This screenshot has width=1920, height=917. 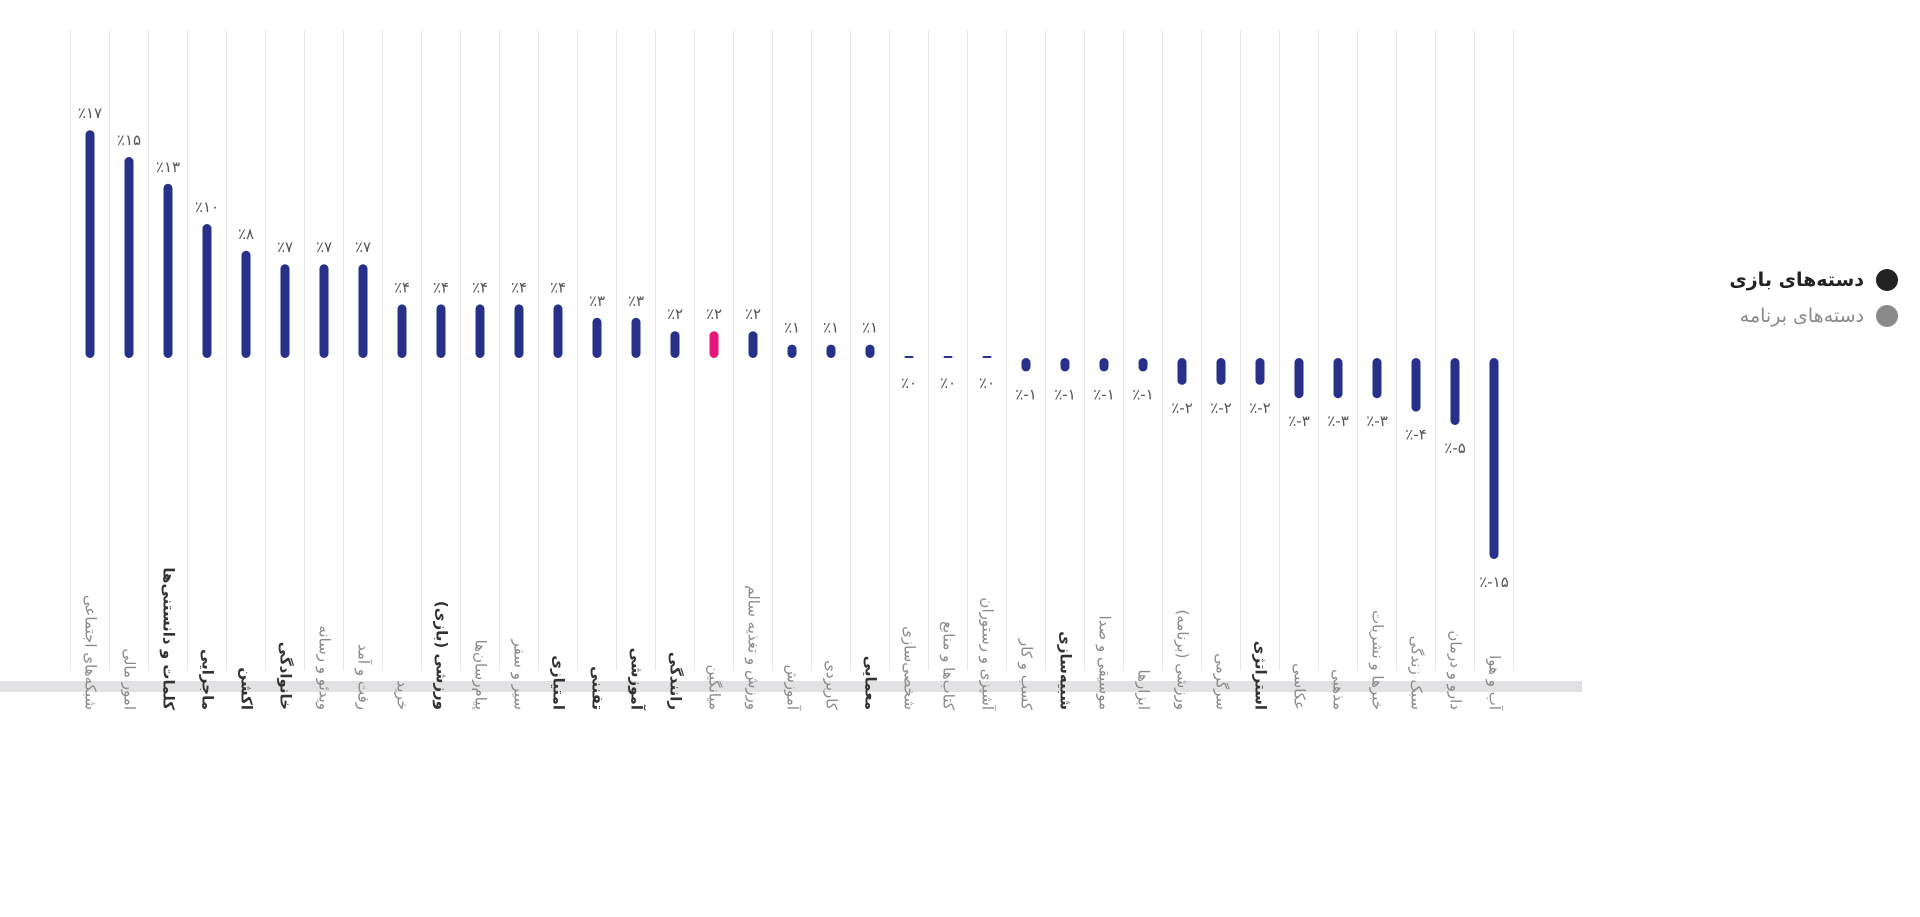 I want to click on category-label: آموزش, so click(x=793, y=687).